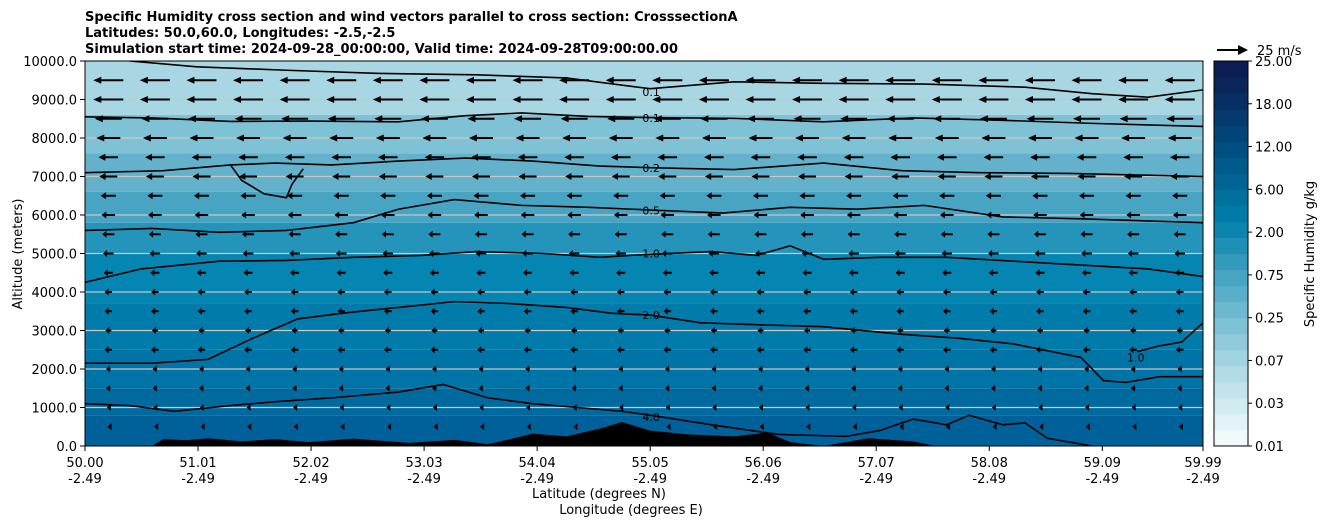 The height and width of the screenshot is (526, 1326). I want to click on colorbar-tick-label: 12.00, so click(1273, 148).